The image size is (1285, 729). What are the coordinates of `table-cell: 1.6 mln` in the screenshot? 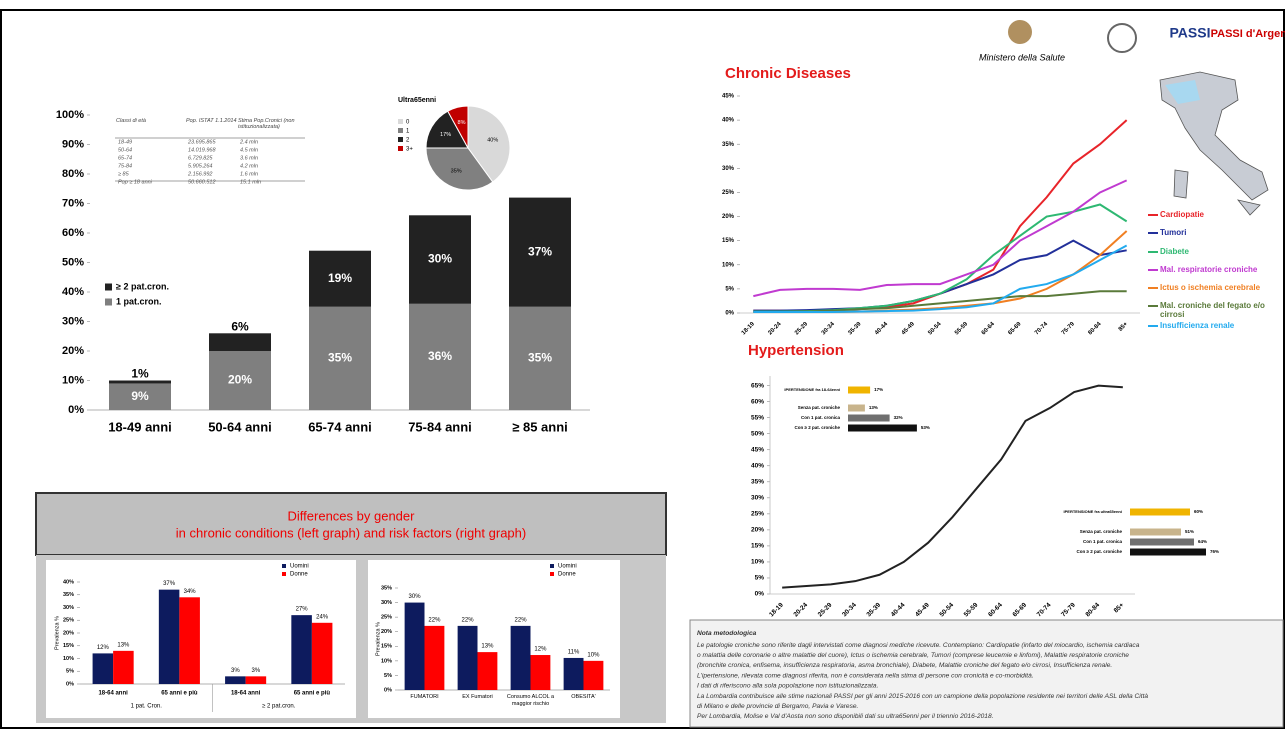 It's located at (249, 174).